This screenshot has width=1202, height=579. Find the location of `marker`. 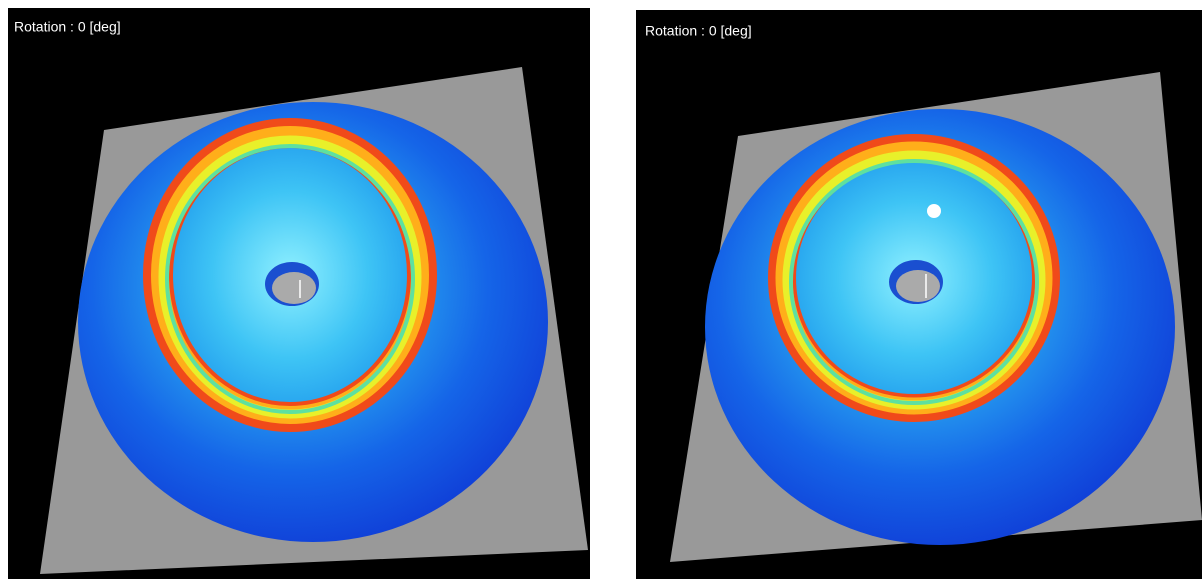

marker is located at coordinates (934, 211).